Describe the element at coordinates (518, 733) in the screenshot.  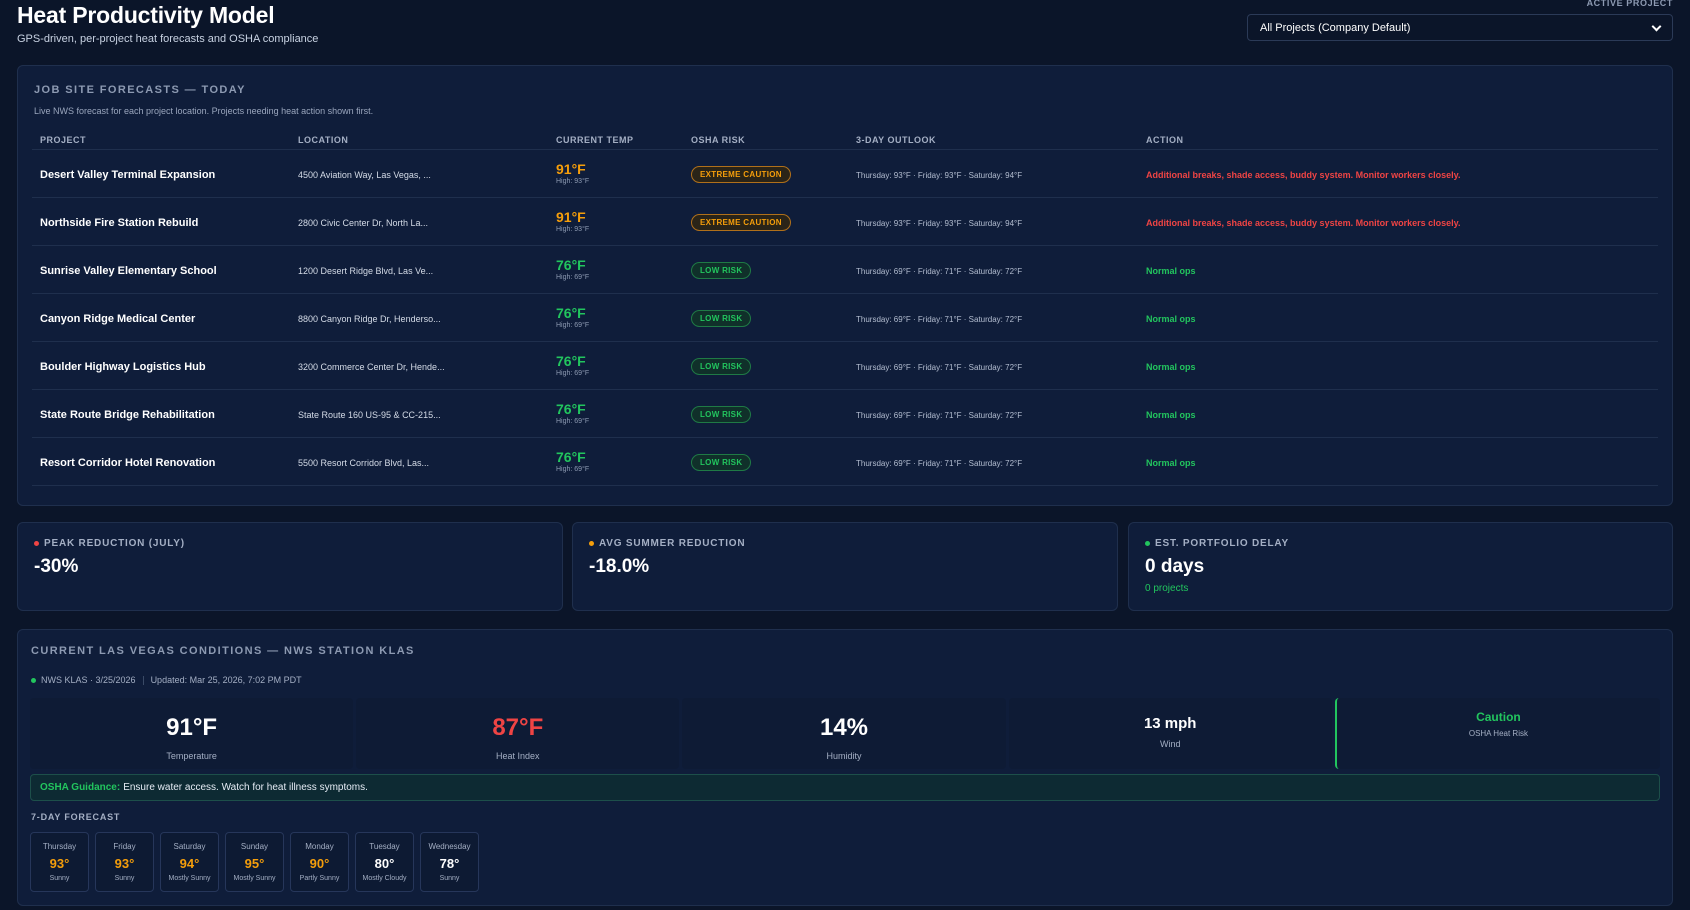
I see `heat-index-tile: 87°F Heat Index` at that location.